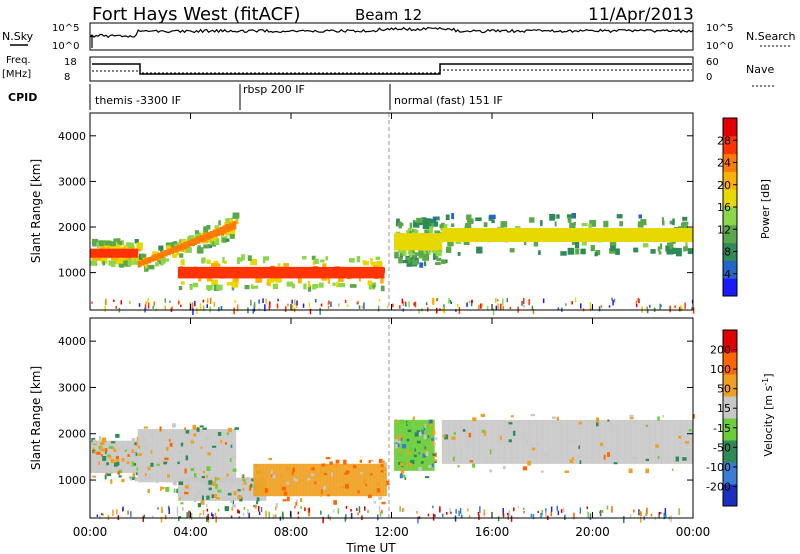 Image resolution: width=800 pixels, height=554 pixels. Describe the element at coordinates (730, 495) in the screenshot. I see `velocity-colorbar-swatch` at that location.